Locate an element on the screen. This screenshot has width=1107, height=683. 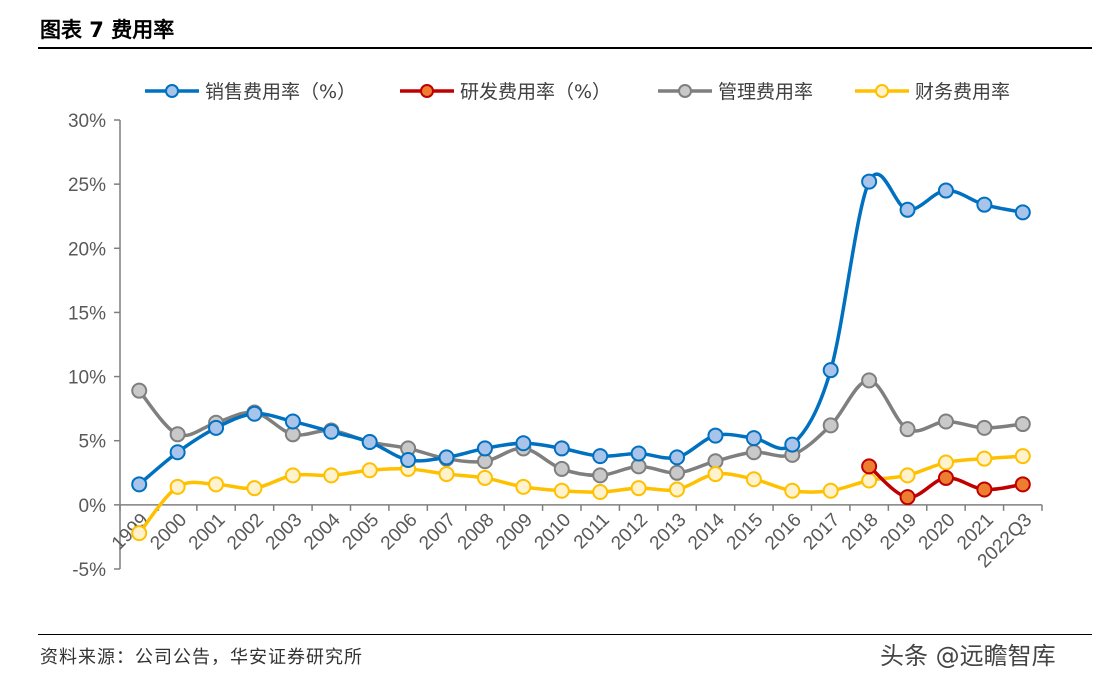
x-tick-label: 2004 is located at coordinates (322, 531).